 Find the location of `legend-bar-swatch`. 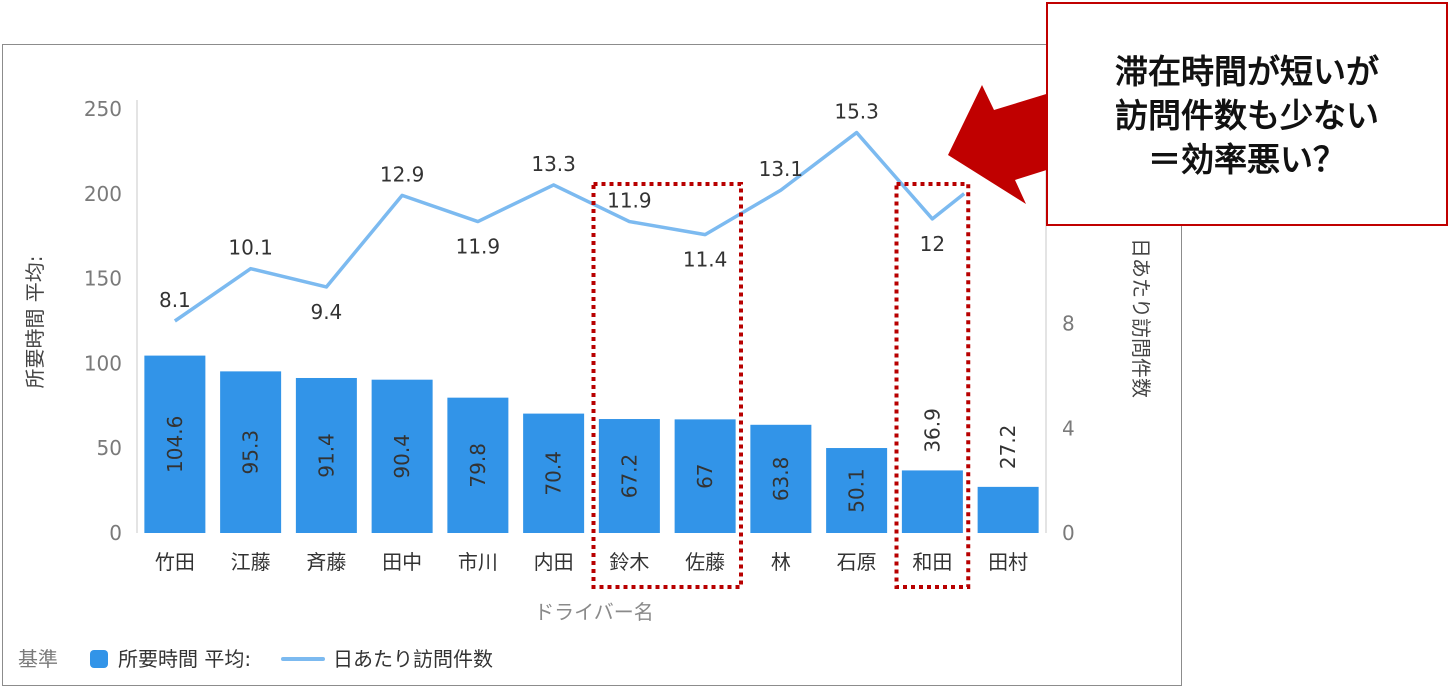

legend-bar-swatch is located at coordinates (99, 659).